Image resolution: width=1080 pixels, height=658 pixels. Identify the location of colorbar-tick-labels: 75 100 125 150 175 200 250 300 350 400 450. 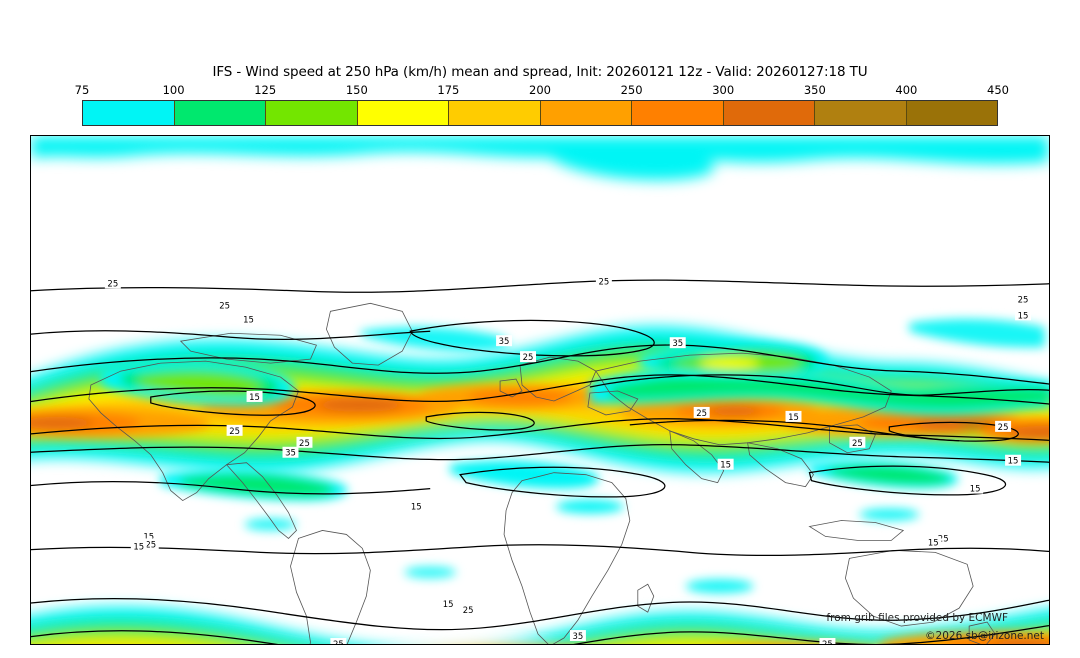
(542, 91).